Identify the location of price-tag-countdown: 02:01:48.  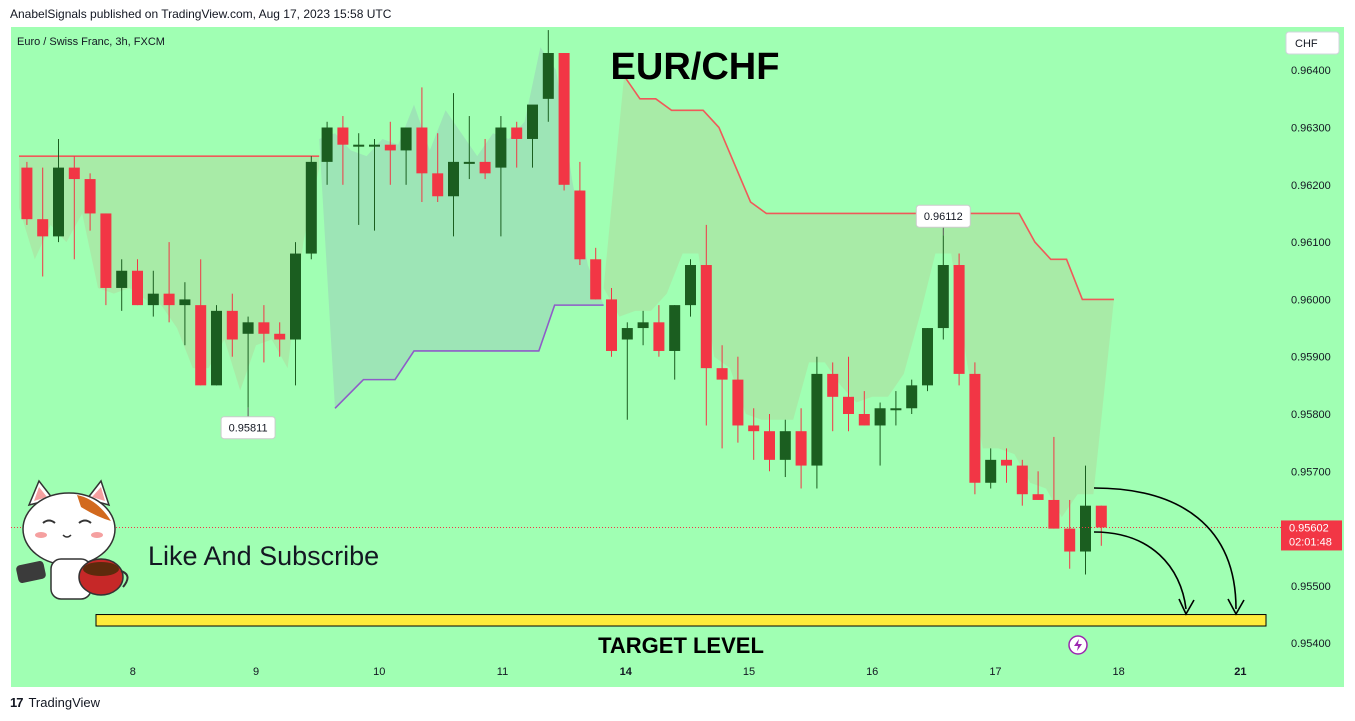
(1310, 542).